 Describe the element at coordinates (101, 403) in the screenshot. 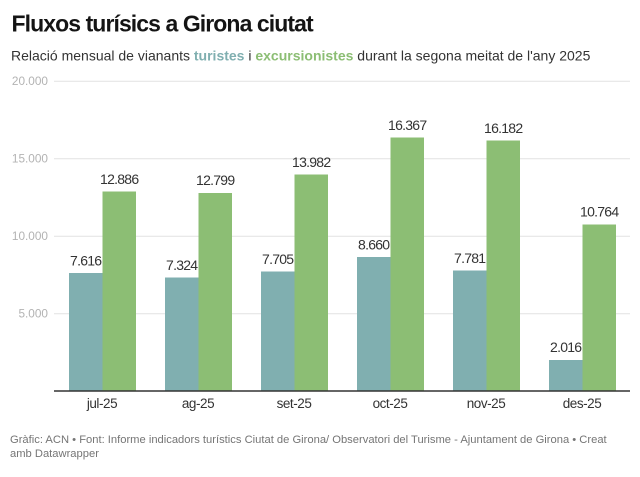

I see `svg-text: jul-25` at that location.